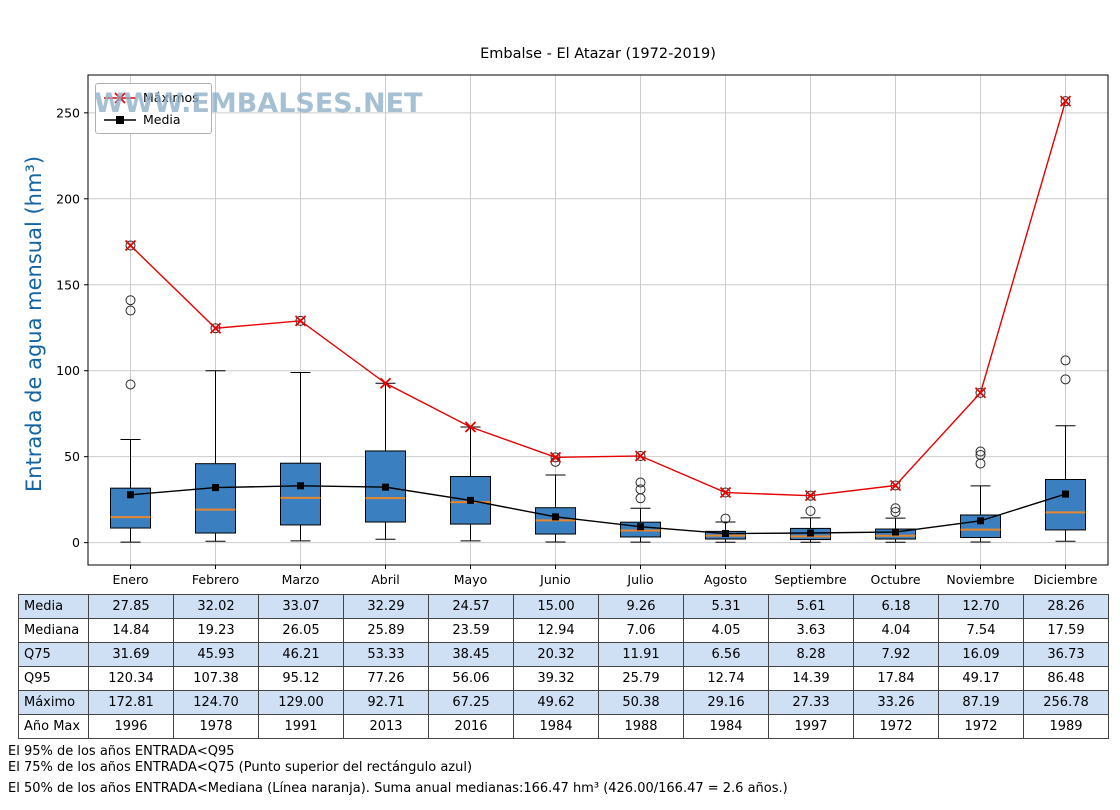  I want to click on table-cell: 95.12, so click(301, 678).